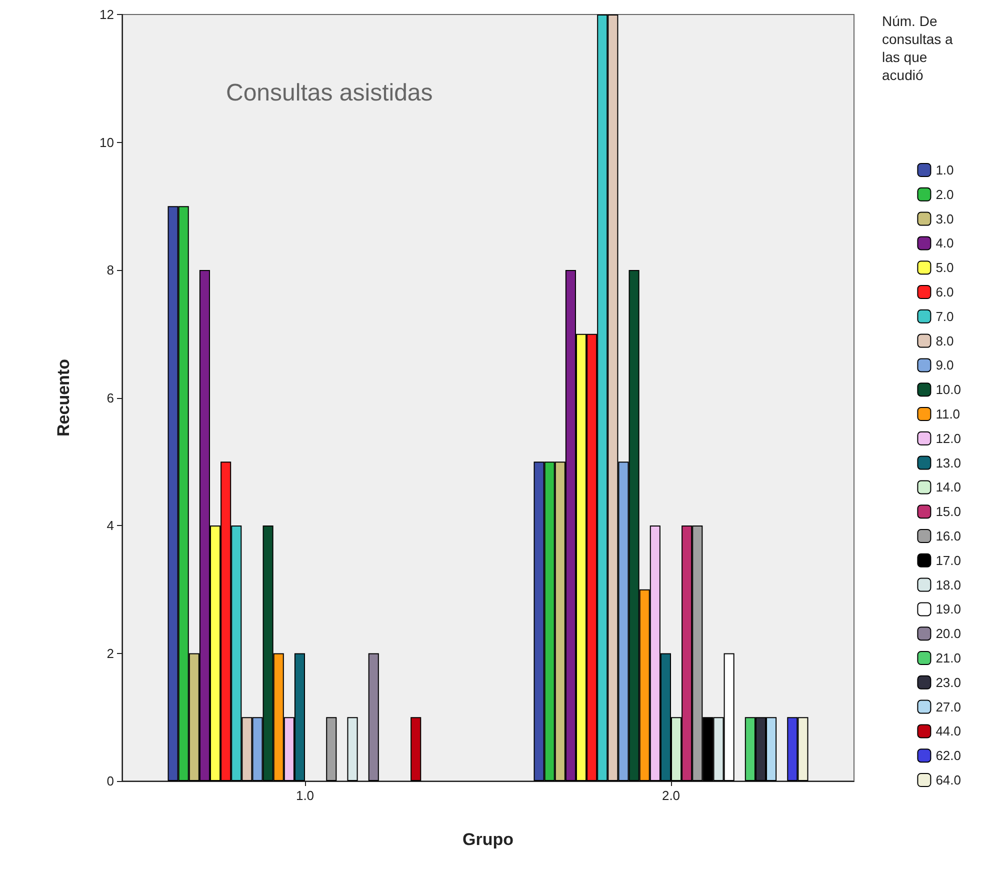 The height and width of the screenshot is (871, 982). I want to click on legend-label: 16.0, so click(949, 536).